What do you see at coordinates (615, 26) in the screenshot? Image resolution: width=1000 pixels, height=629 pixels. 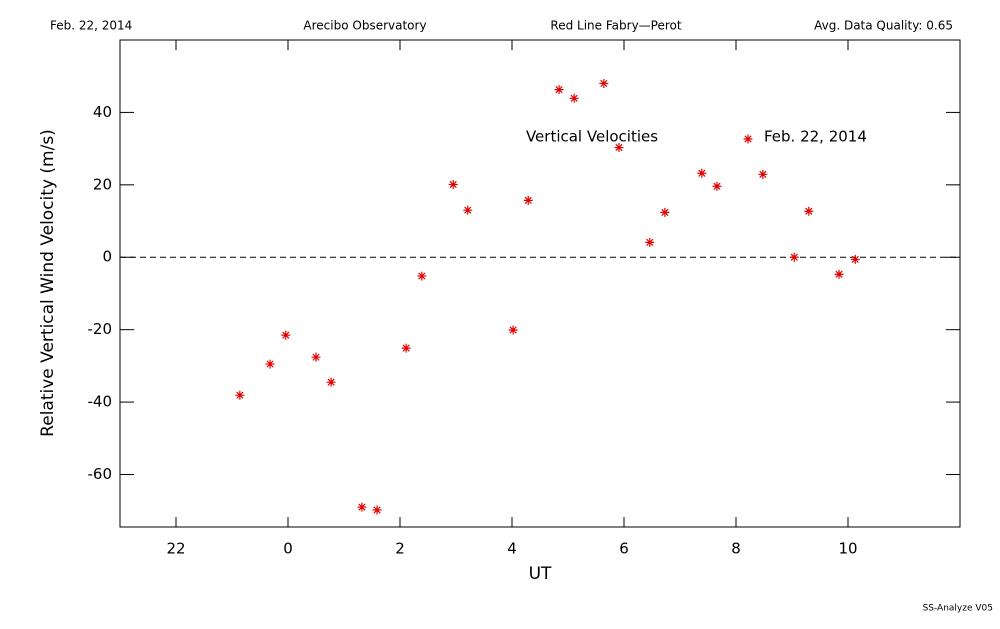 I see `header-instrument: Red Line Fabry—Perot` at bounding box center [615, 26].